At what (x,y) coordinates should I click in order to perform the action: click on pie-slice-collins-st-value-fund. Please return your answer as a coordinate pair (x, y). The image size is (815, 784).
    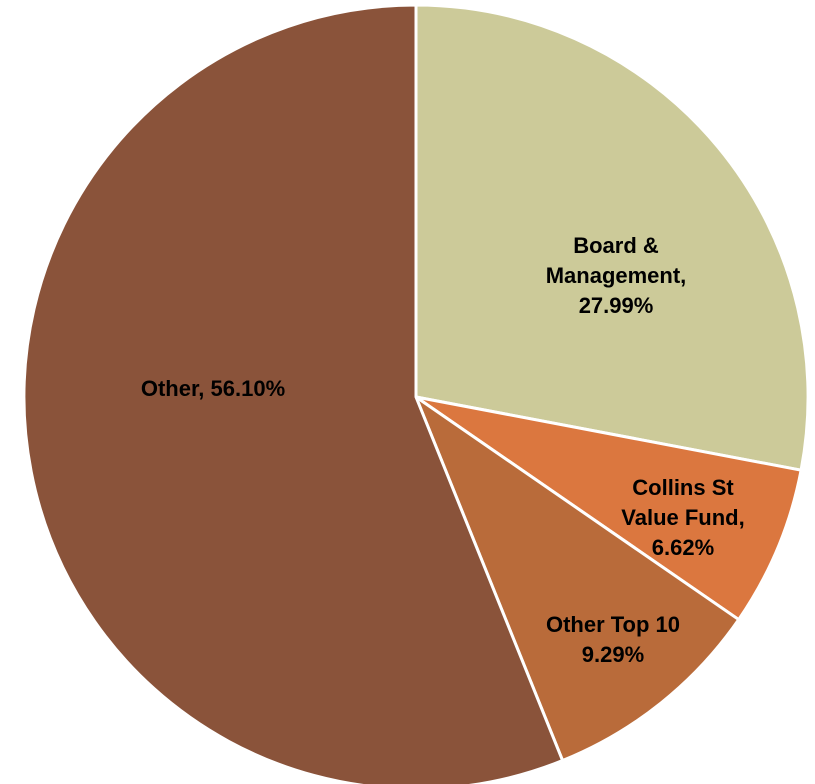
    Looking at the image, I should click on (608, 508).